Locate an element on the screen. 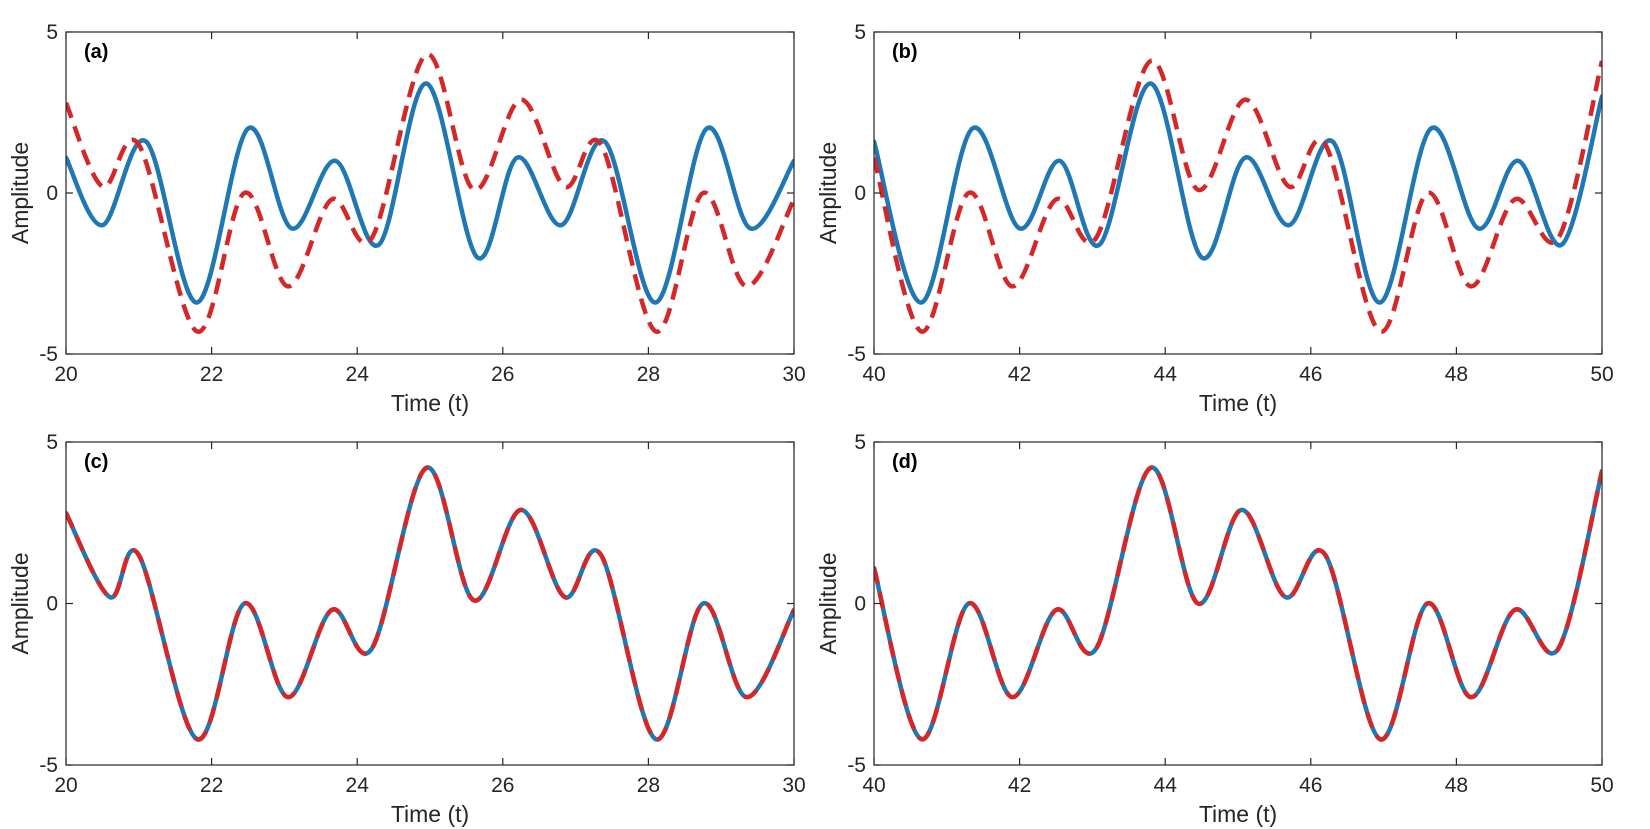 This screenshot has width=1650, height=829. panel-label: (b) is located at coordinates (905, 52).